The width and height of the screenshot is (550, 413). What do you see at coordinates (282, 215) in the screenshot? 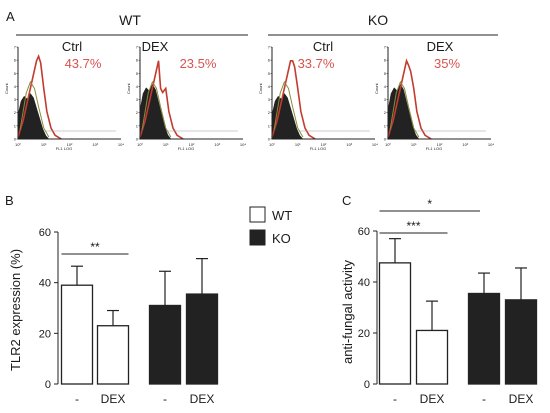
I see `legend-label-wt: WT` at bounding box center [282, 215].